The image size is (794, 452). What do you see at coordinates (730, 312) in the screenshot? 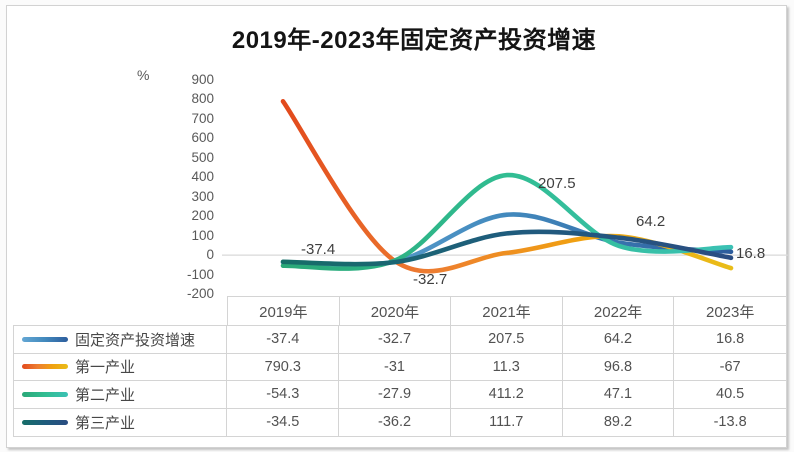
I see `table-header-2023: 2023年` at bounding box center [730, 312].